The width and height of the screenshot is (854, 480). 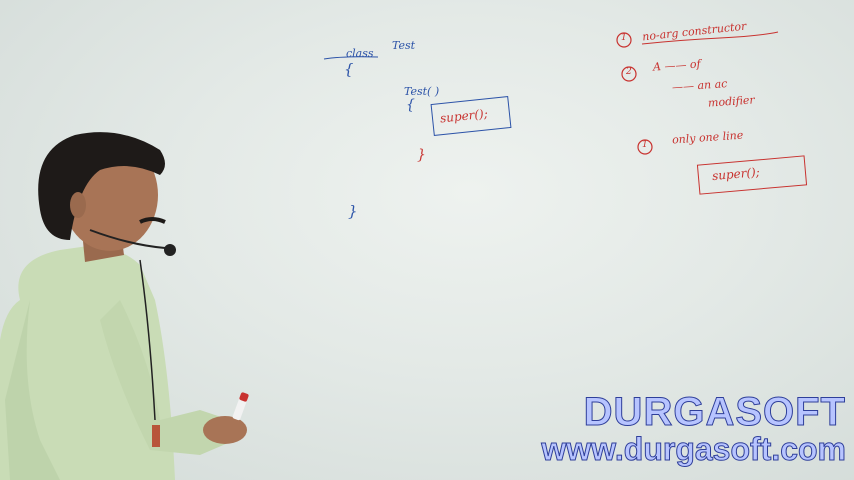 I want to click on watermark-brand: DURGASOFT, so click(x=714, y=412).